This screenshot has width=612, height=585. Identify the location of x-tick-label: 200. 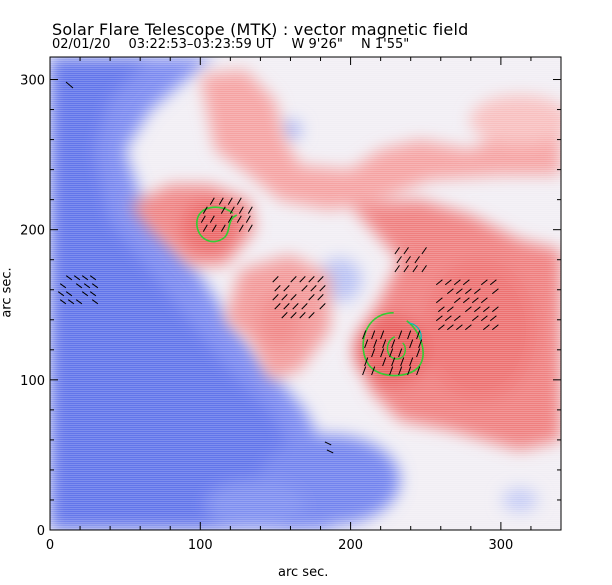
(350, 545).